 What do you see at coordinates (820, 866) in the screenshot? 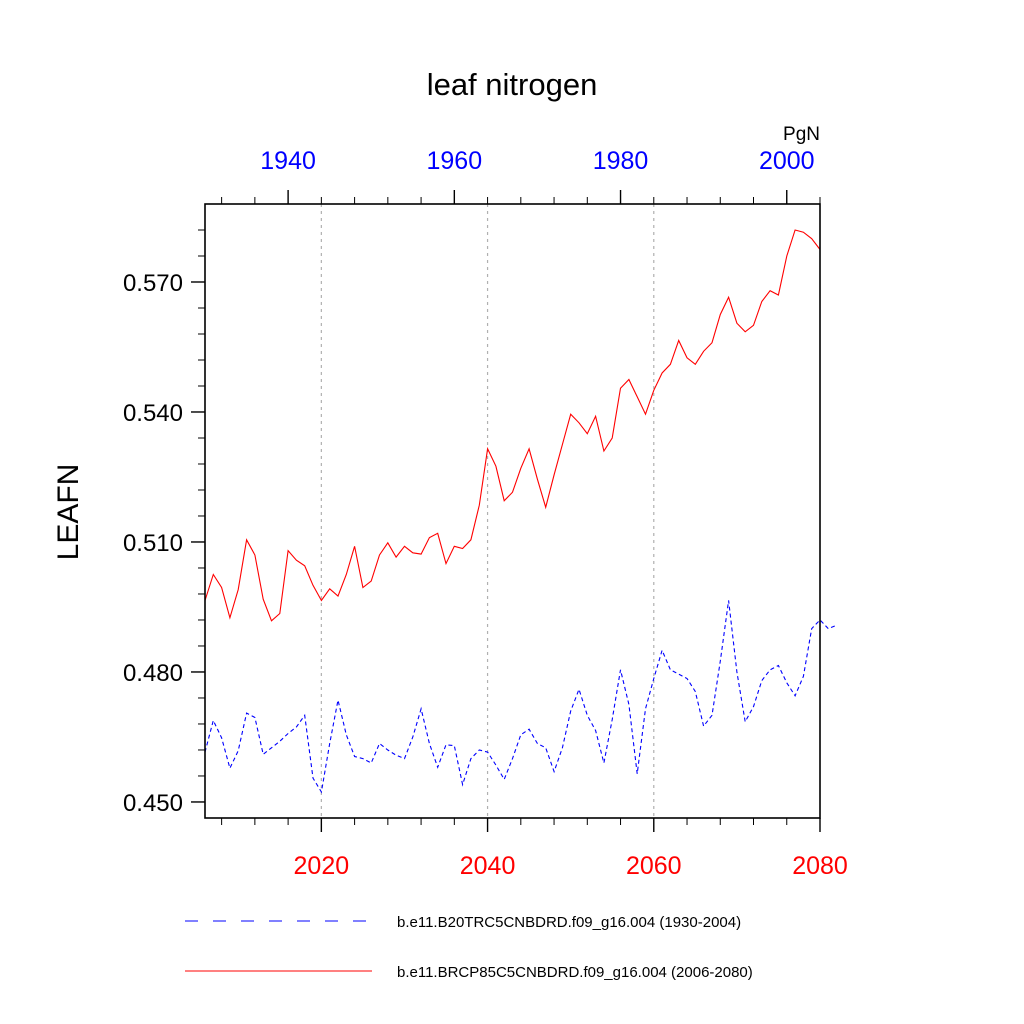
I see `bottom-tick-label-3: 2080` at bounding box center [820, 866].